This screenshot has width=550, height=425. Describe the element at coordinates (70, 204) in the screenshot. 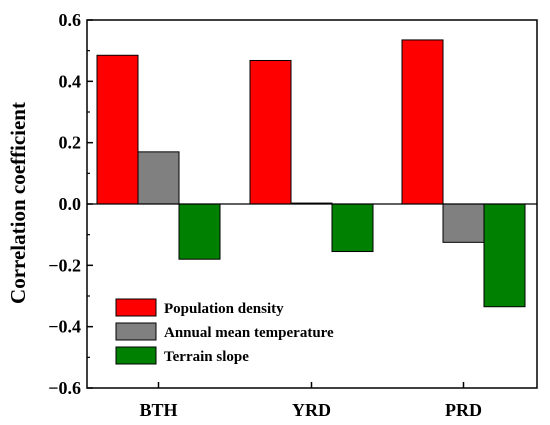

I see `y-tick-label: 0.0` at that location.